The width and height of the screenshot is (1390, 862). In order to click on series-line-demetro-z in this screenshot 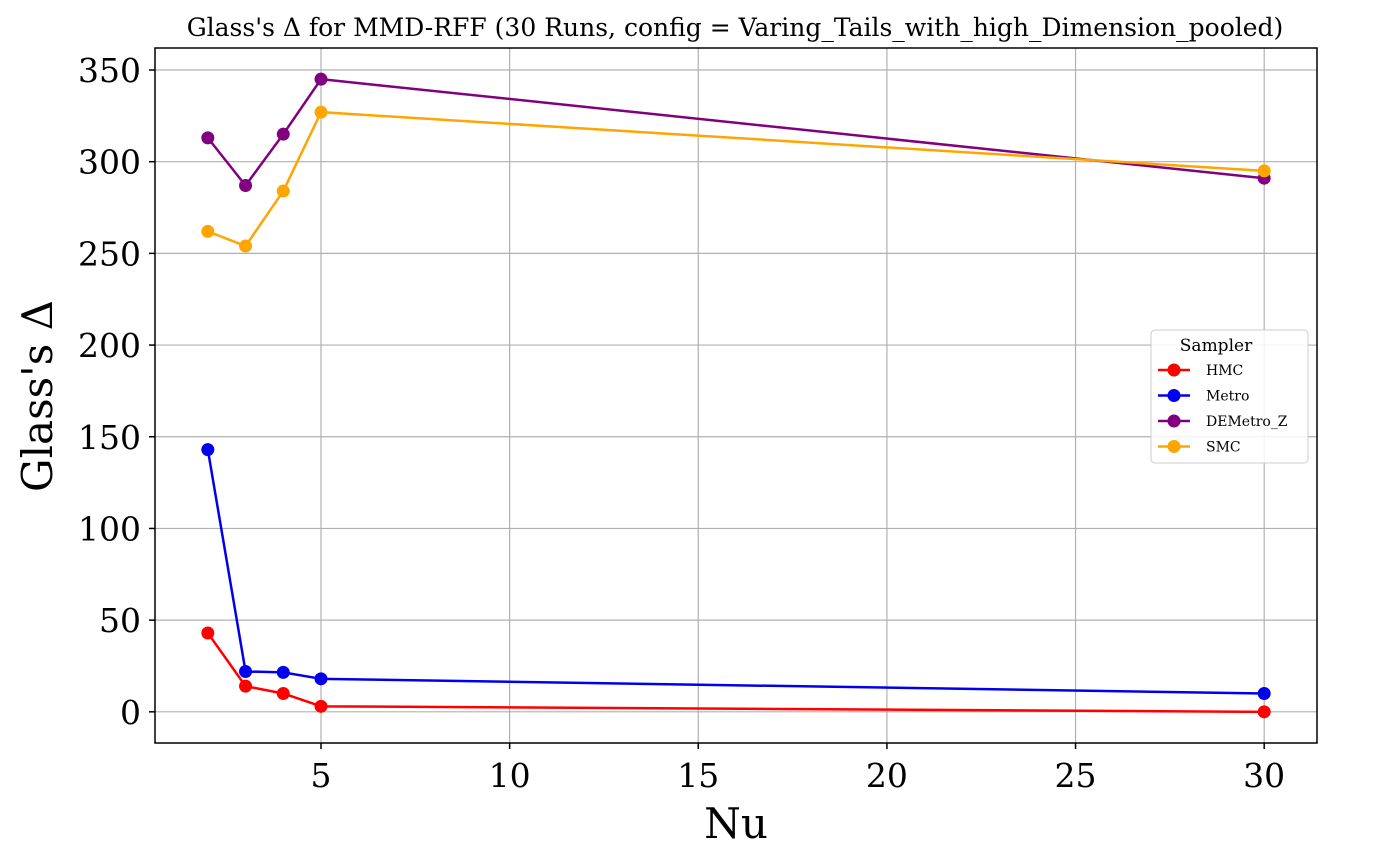, I will do `click(735, 132)`.